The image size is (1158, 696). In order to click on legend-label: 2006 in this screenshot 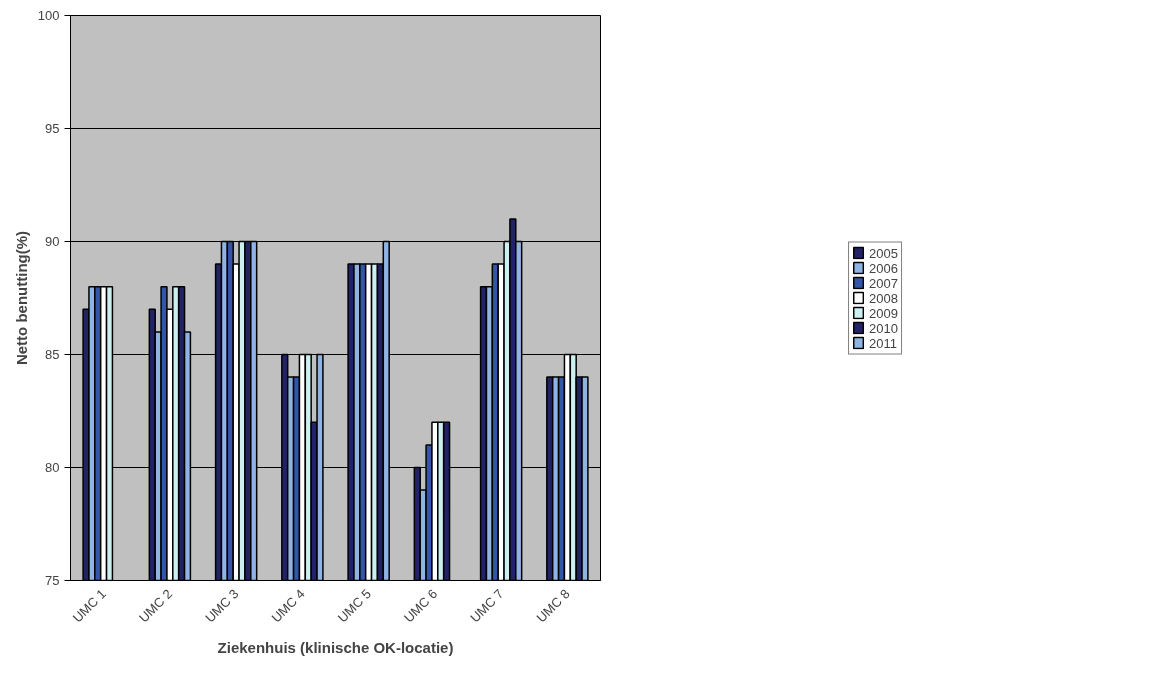, I will do `click(883, 267)`.